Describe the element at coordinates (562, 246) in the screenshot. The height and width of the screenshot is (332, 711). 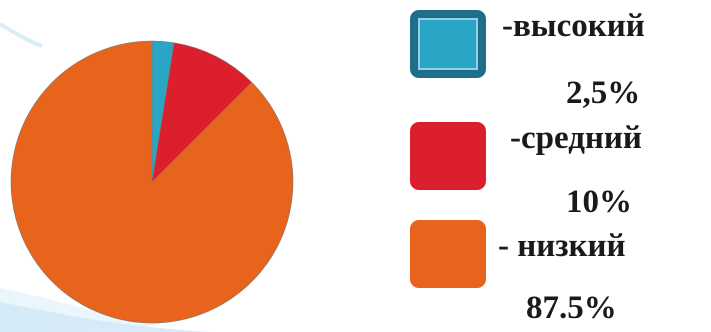
I see `legend-label-low: - низкий` at that location.